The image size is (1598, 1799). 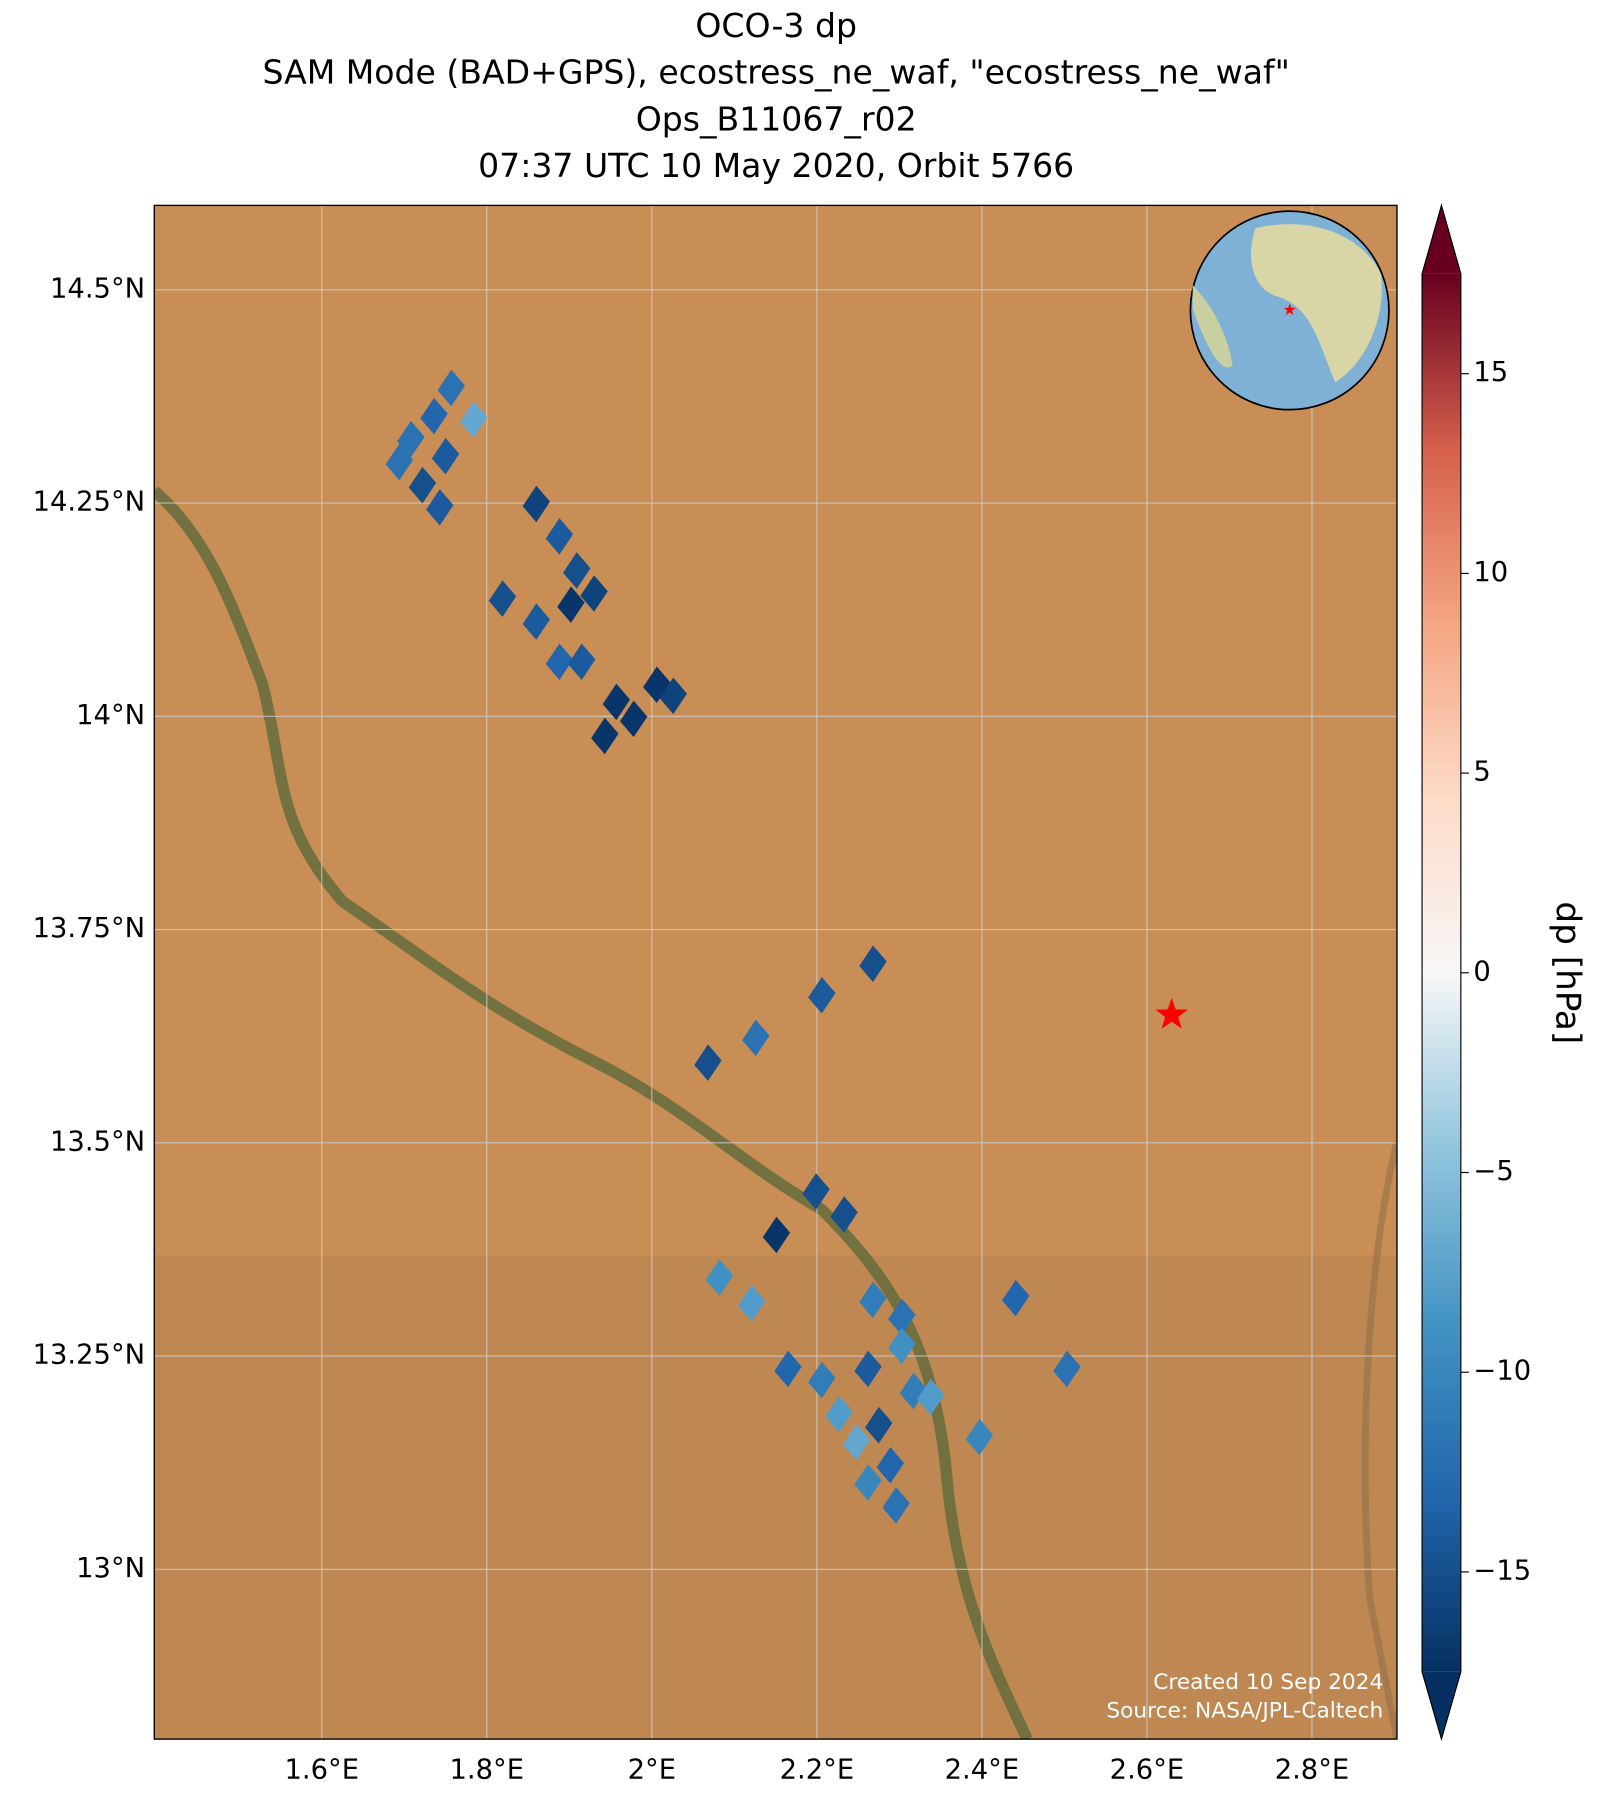 I want to click on target-star, so click(x=1171, y=1013).